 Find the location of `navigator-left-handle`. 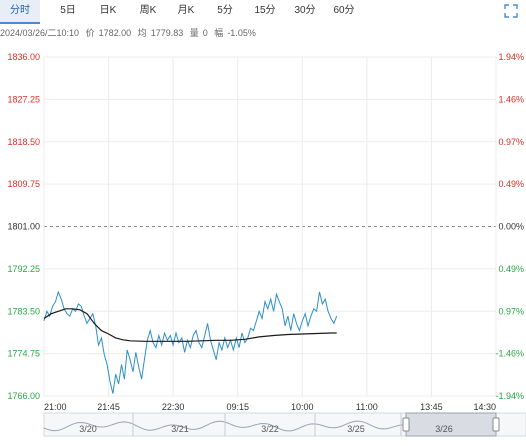

navigator-left-handle is located at coordinates (406, 424).